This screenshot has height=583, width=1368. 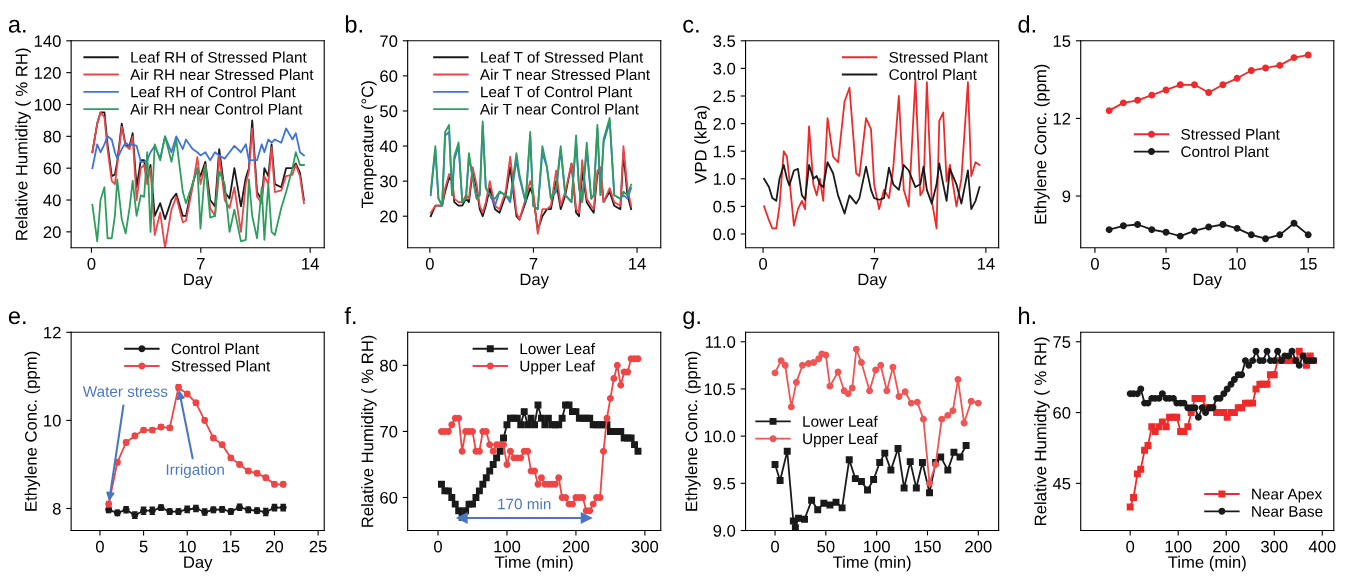 What do you see at coordinates (724, 124) in the screenshot?
I see `y-tick-label: 2.0` at bounding box center [724, 124].